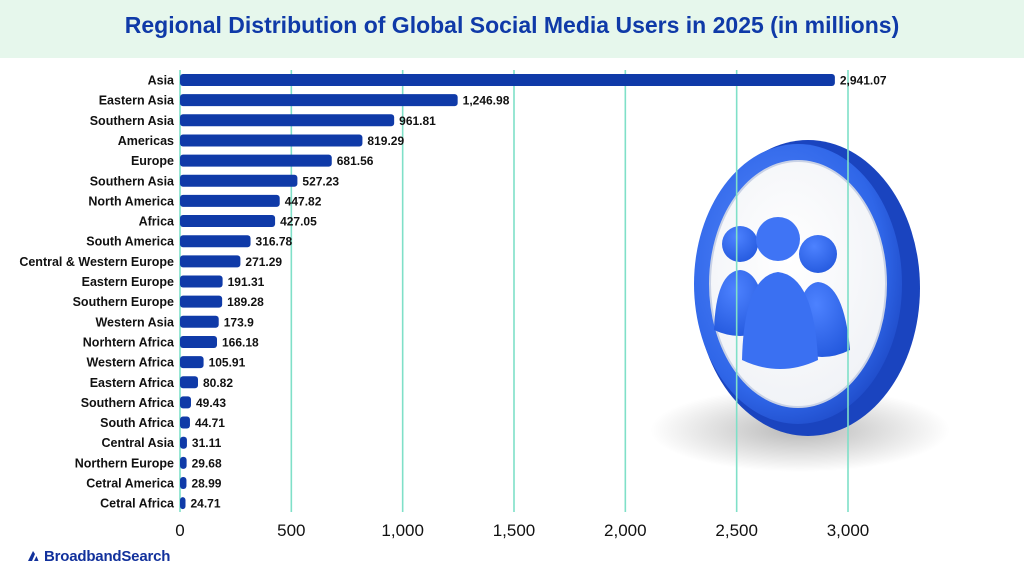 The image size is (1024, 576). What do you see at coordinates (514, 530) in the screenshot?
I see `x-tick-label-3: 1,500` at bounding box center [514, 530].